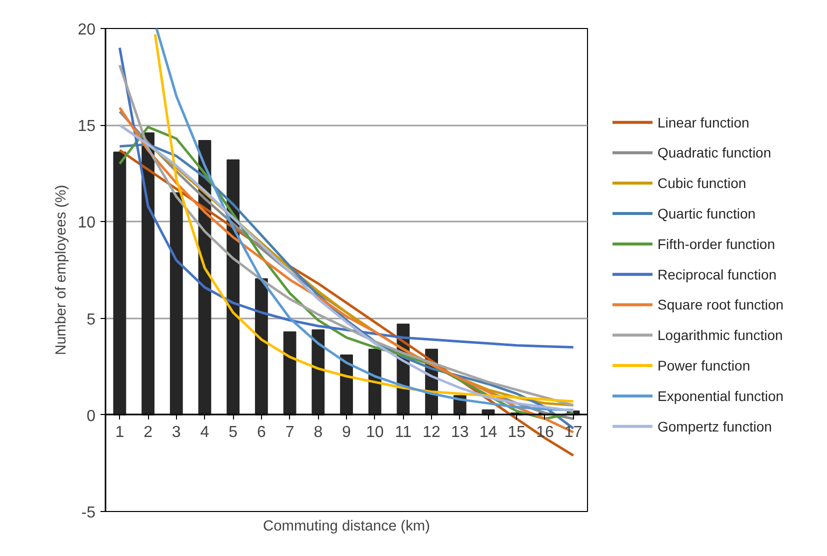 The image size is (827, 556). What do you see at coordinates (721, 396) in the screenshot?
I see `legend-label: Exponential function` at bounding box center [721, 396].